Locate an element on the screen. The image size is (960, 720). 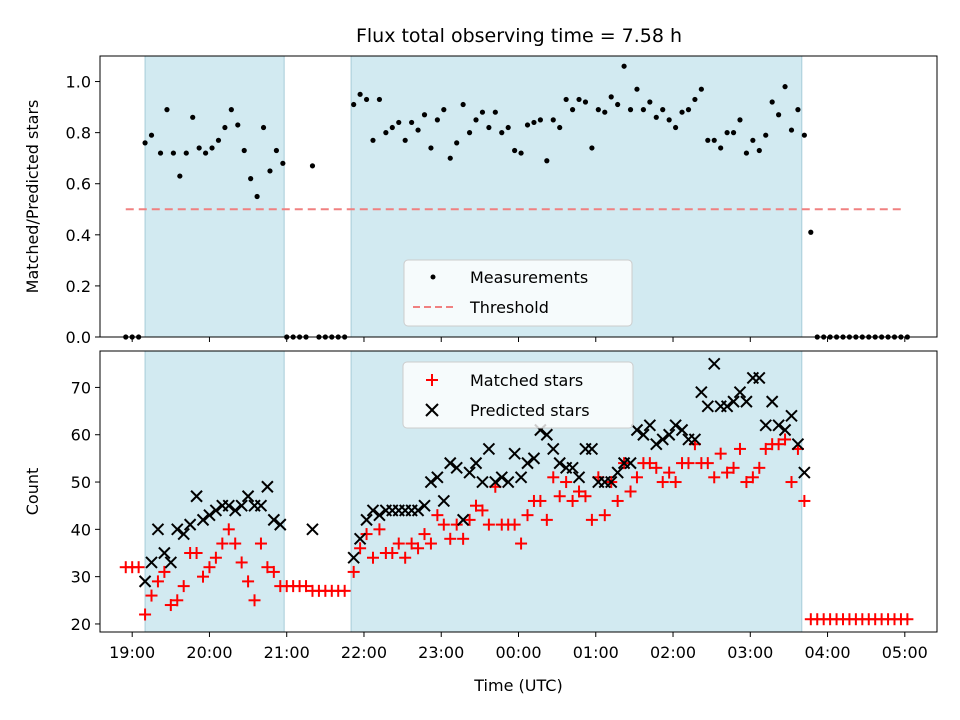
y-tick-label: 60 is located at coordinates (81, 435).